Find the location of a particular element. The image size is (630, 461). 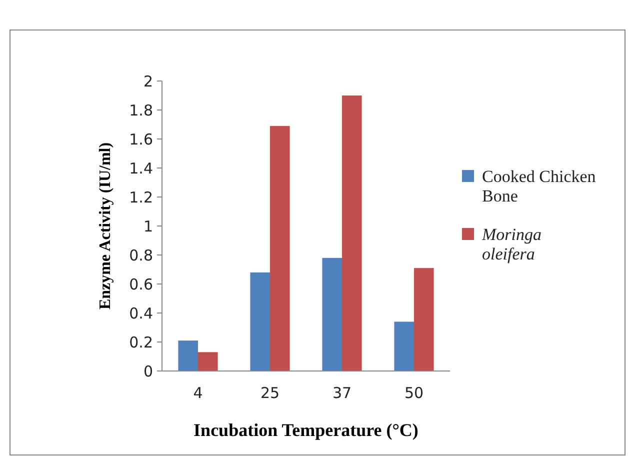

y-tick-label: 2 is located at coordinates (148, 81).